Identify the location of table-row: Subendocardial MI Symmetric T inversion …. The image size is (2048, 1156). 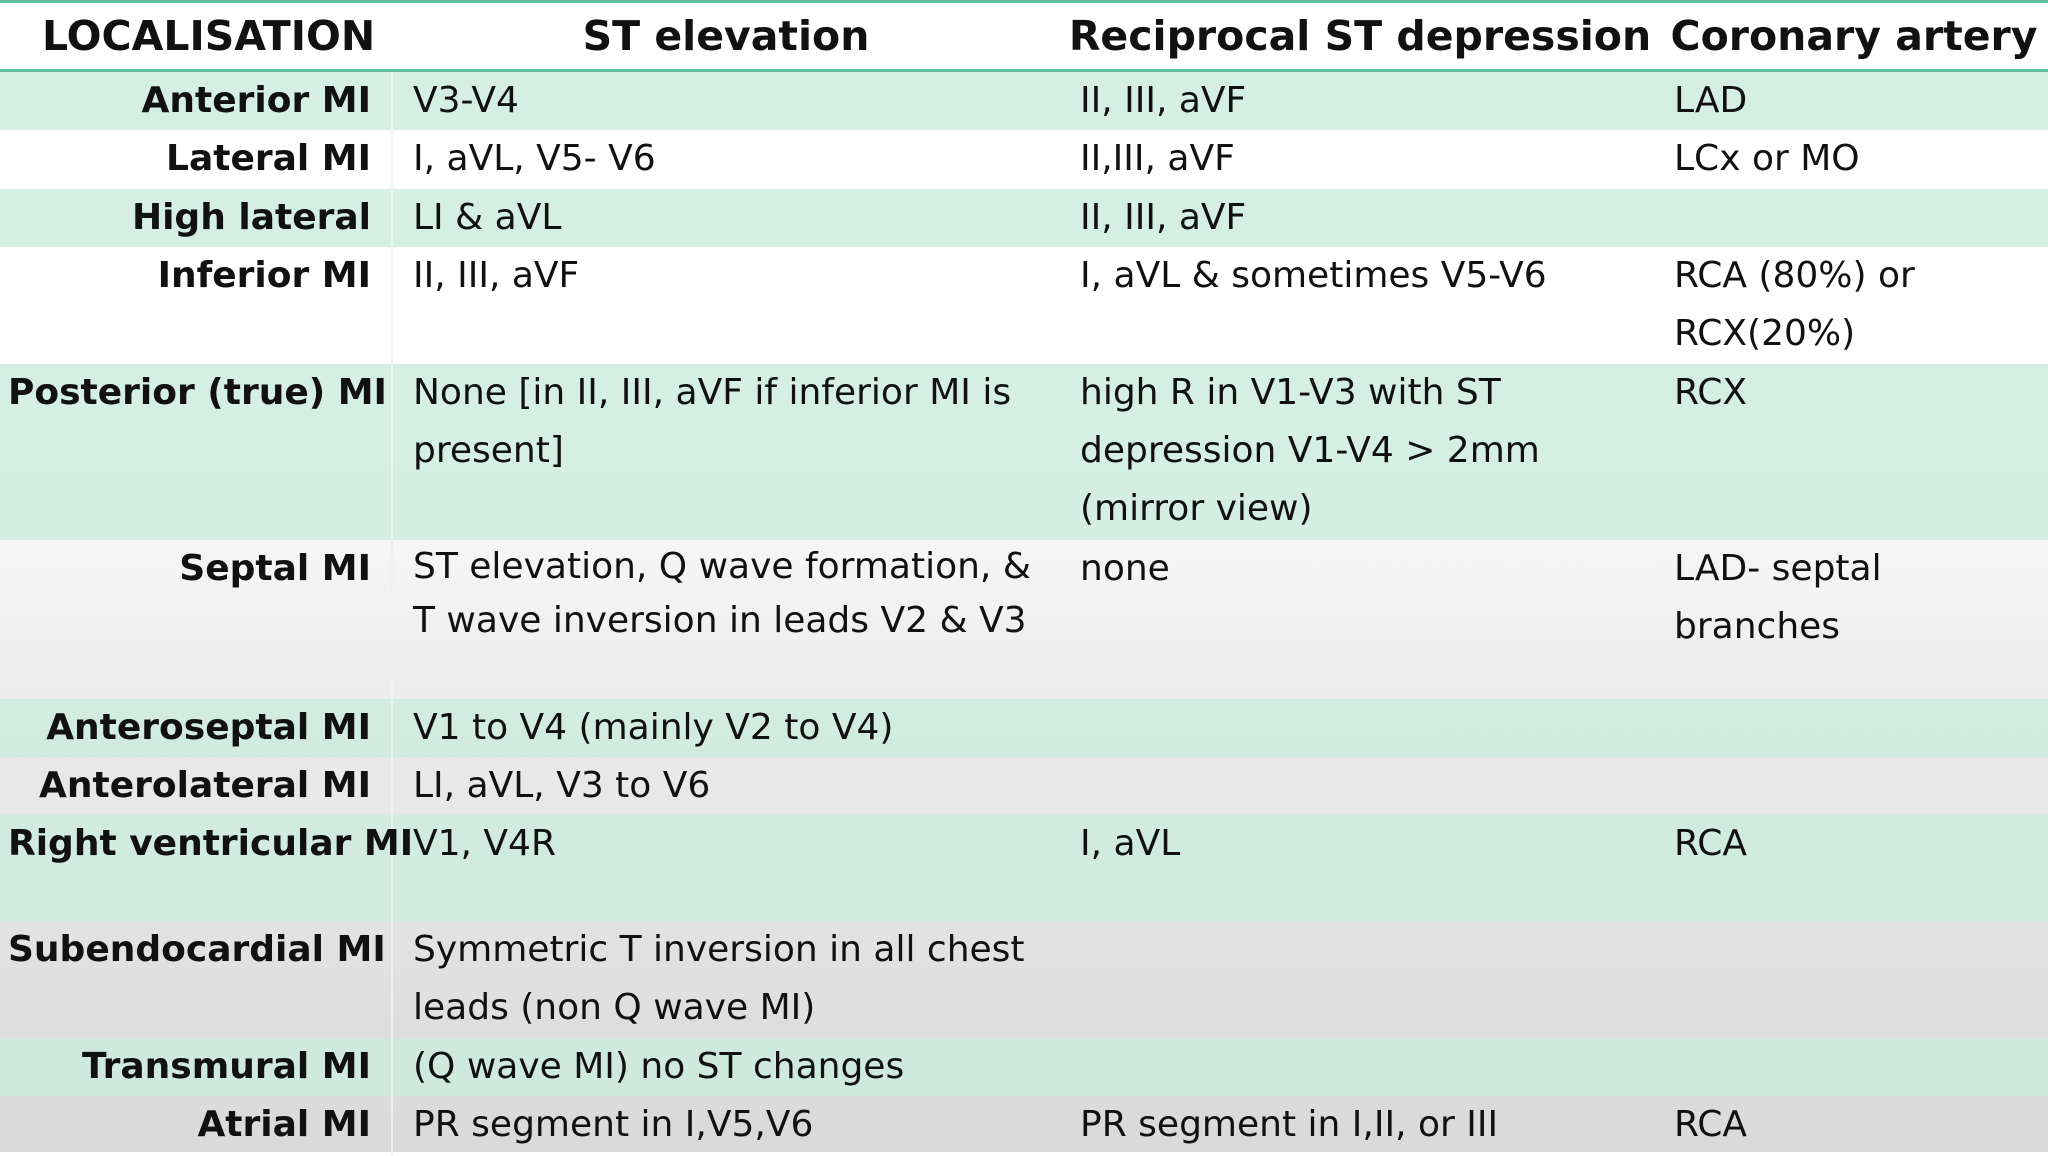
(1024, 979).